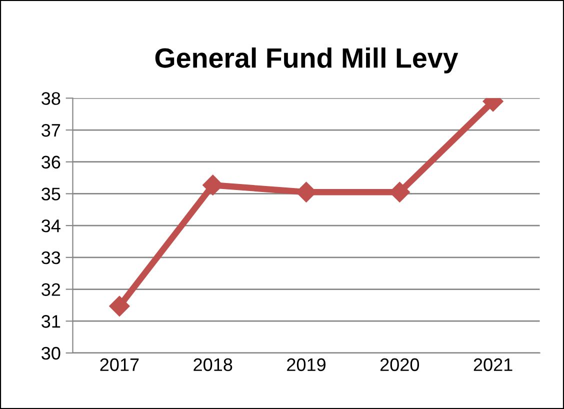 The height and width of the screenshot is (409, 564). I want to click on x-tick-label: 2018, so click(213, 365).